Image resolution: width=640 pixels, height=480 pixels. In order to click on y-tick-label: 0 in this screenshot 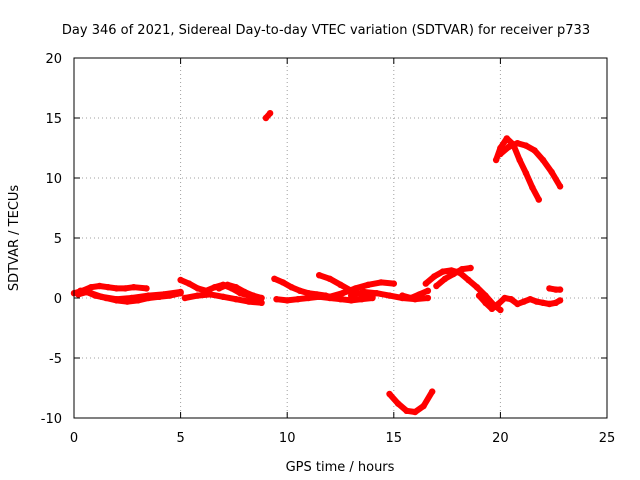, I will do `click(58, 299)`.